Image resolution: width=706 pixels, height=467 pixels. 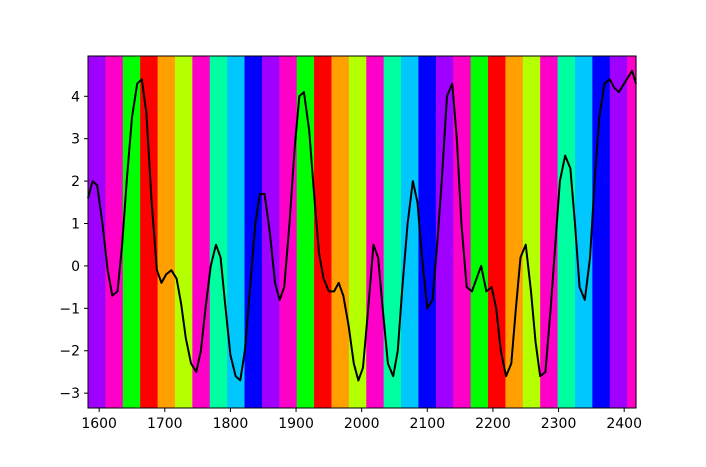 What do you see at coordinates (99, 424) in the screenshot?
I see `x-tick-label: 1600` at bounding box center [99, 424].